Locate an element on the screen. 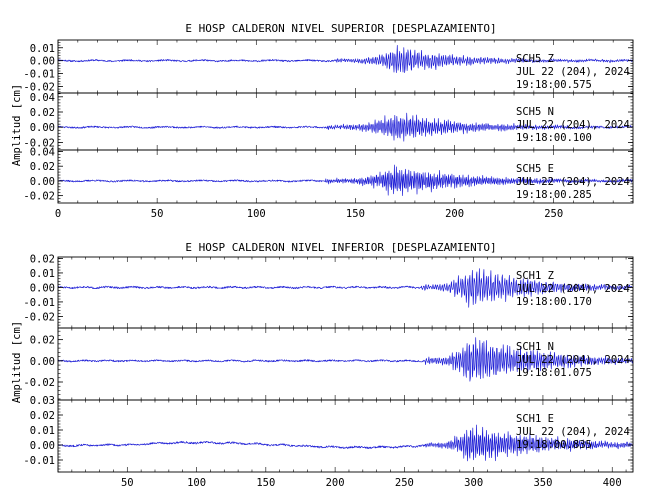 The image size is (650, 500). seismic-trace-sch5-z is located at coordinates (345, 59).